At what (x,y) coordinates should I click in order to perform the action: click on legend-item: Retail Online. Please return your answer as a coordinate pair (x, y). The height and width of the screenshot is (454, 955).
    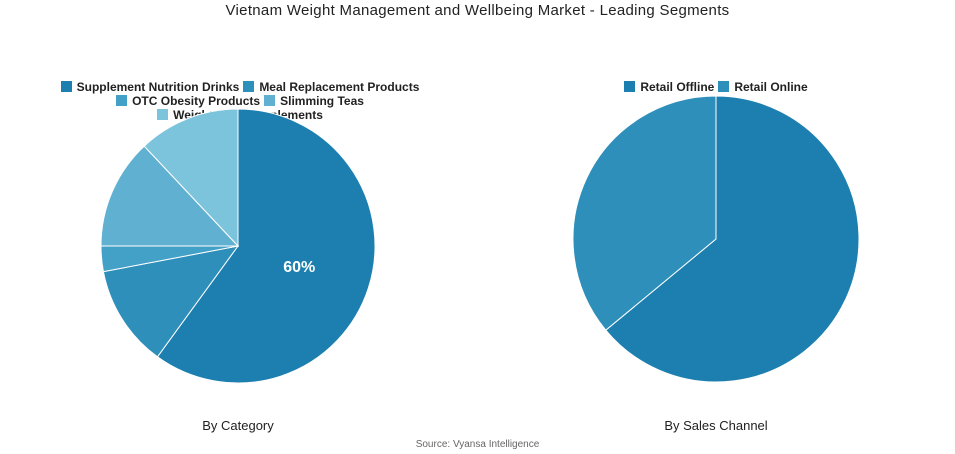
    Looking at the image, I should click on (763, 87).